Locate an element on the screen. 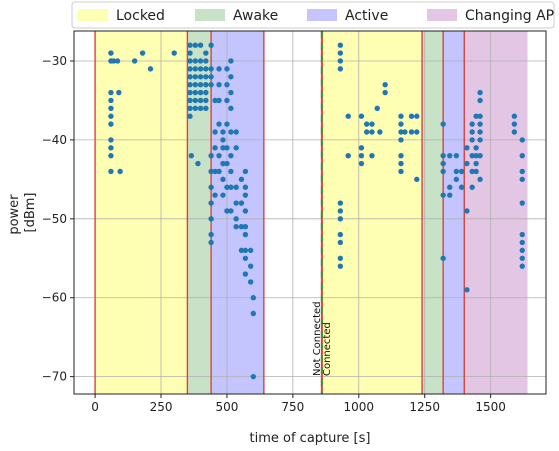  y-axis-ticks: −70 −60 −50 −40 −30 is located at coordinates (58, 219).